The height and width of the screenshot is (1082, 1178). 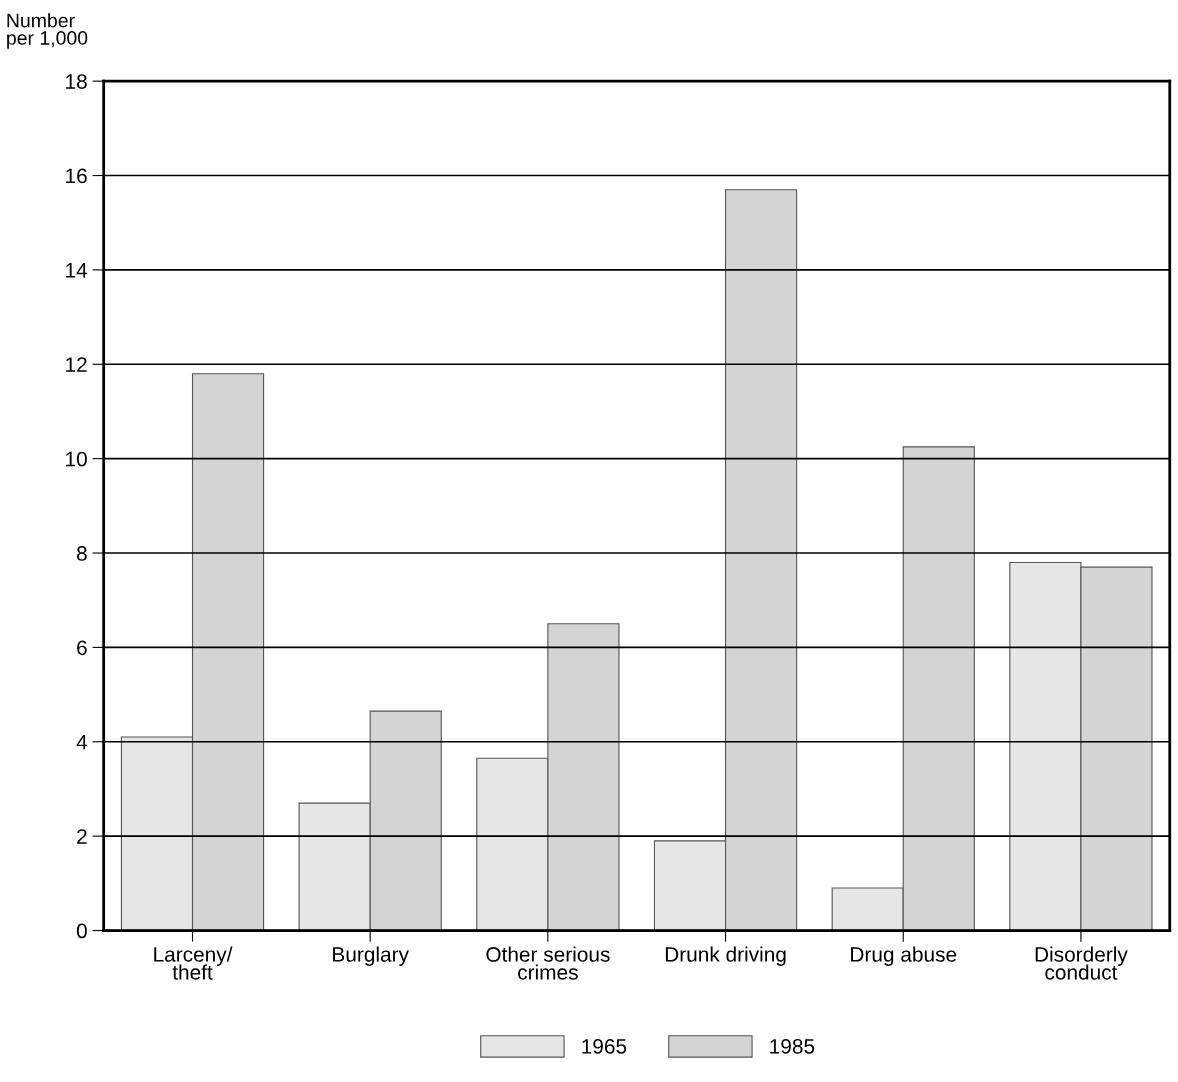 I want to click on y-tick-label: 2, so click(x=82, y=836).